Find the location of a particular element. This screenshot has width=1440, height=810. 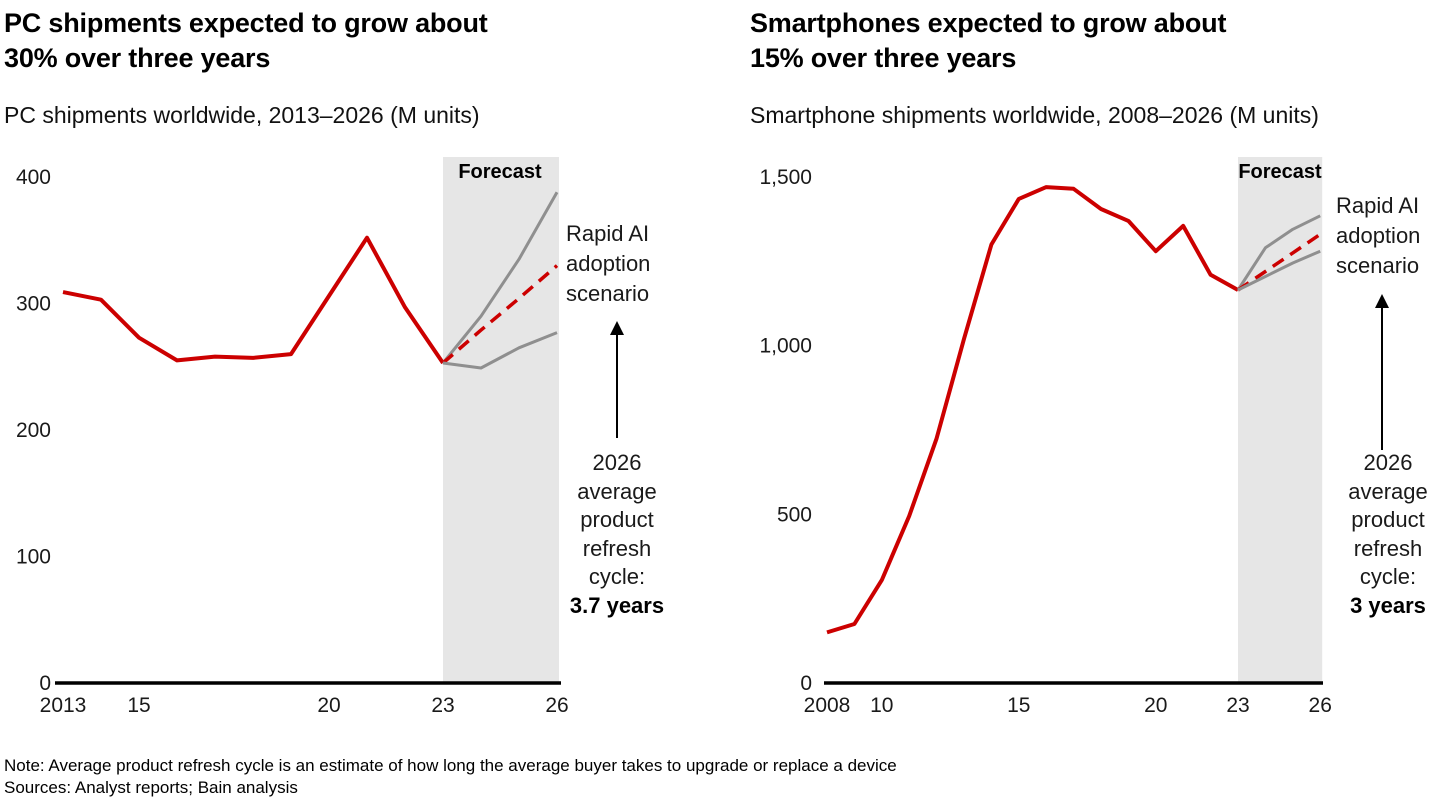

x-tick-label: 2008 is located at coordinates (827, 705).